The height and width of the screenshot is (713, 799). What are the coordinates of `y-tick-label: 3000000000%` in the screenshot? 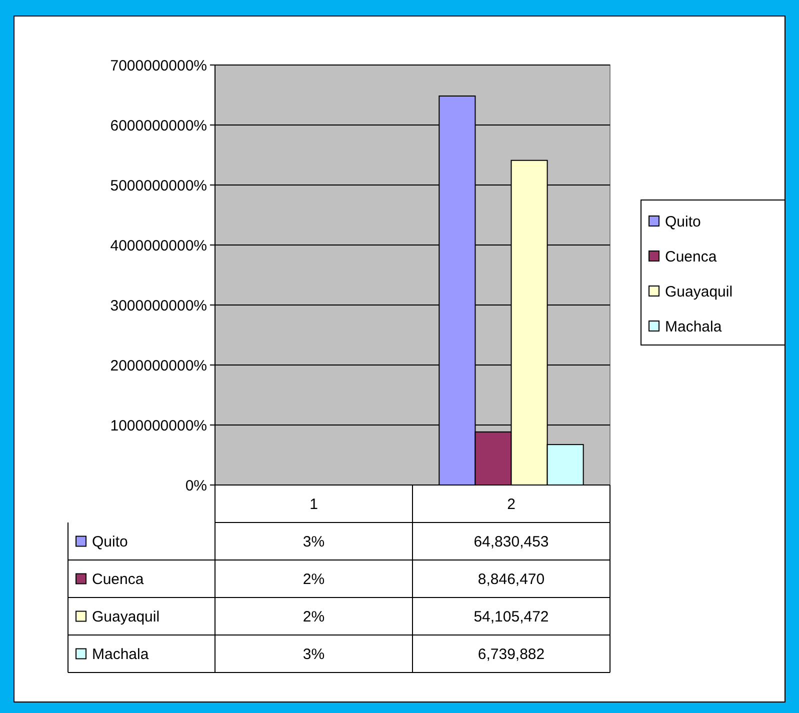 It's located at (158, 305).